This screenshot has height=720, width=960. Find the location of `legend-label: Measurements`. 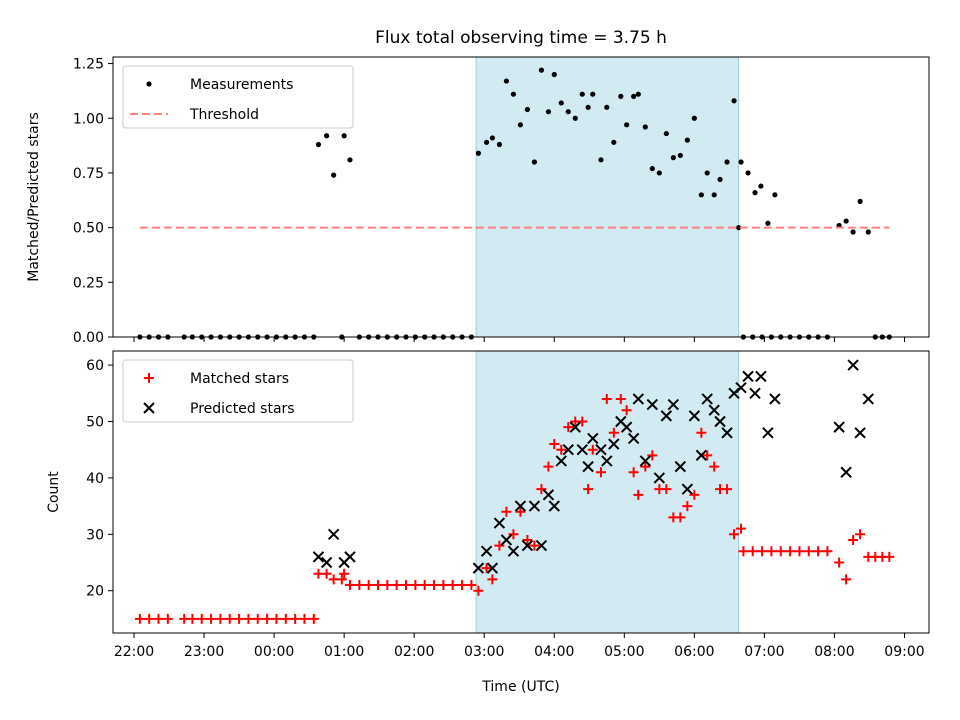

legend-label: Measurements is located at coordinates (241, 85).